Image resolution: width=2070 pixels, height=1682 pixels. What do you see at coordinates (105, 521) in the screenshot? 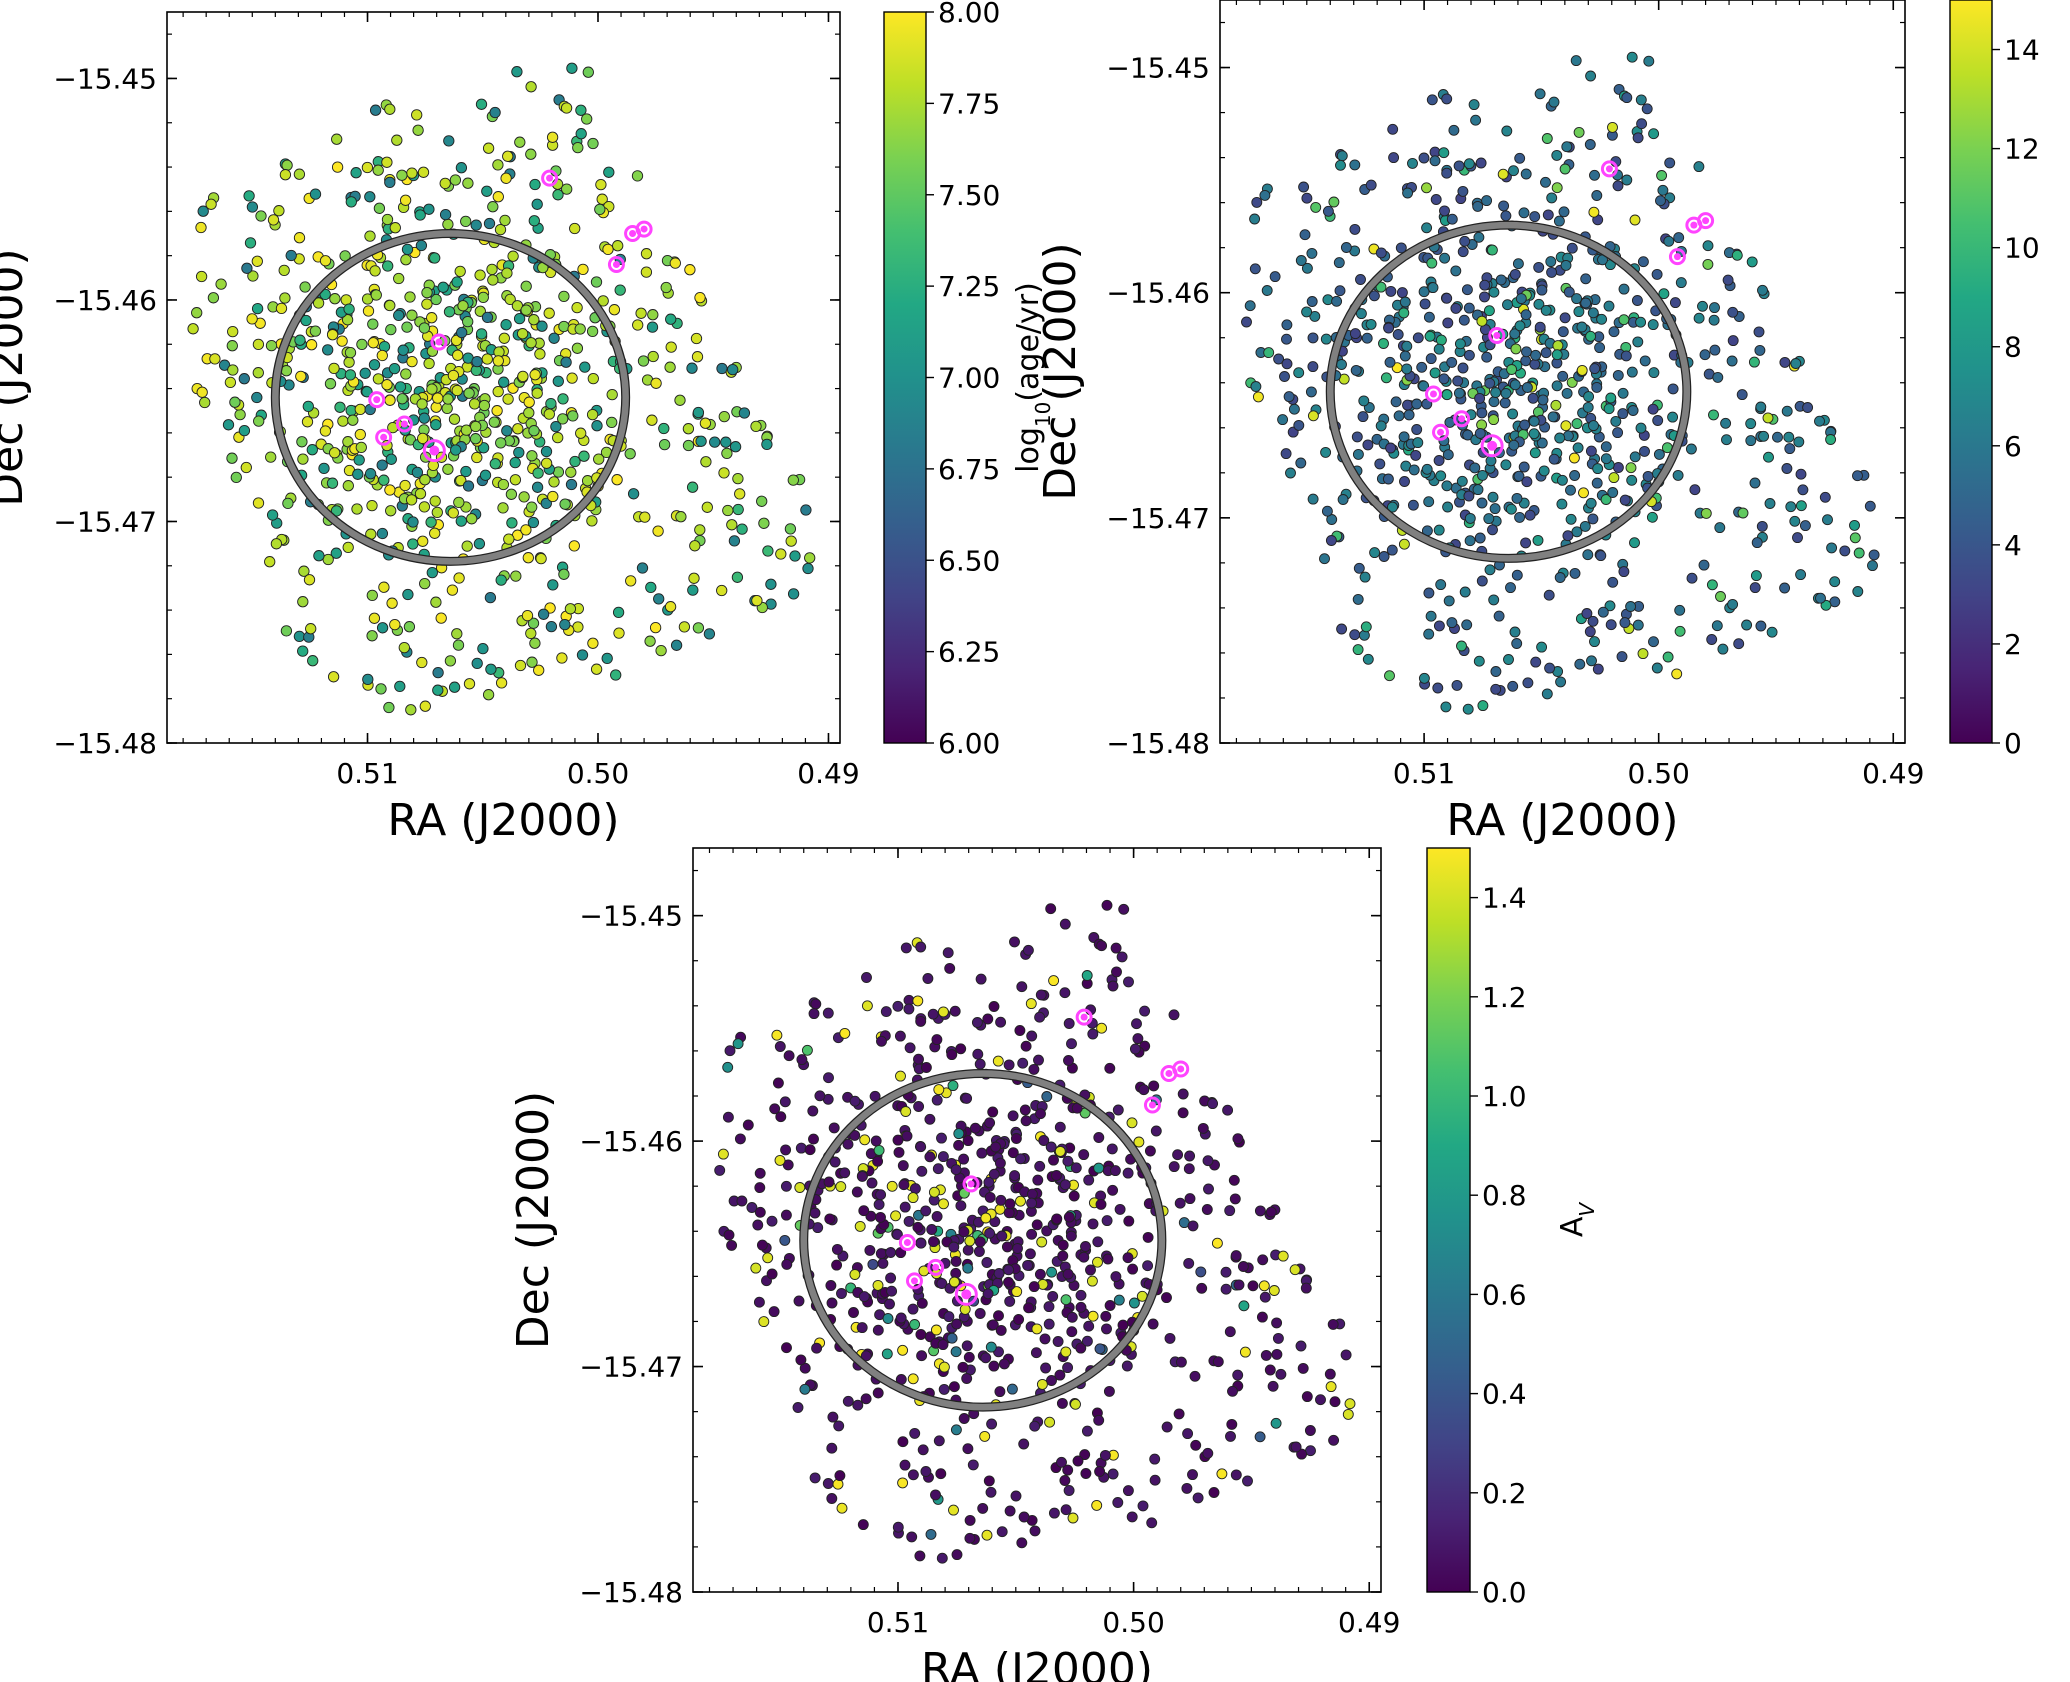
I see `y-tick-label: −15.47` at bounding box center [105, 521].